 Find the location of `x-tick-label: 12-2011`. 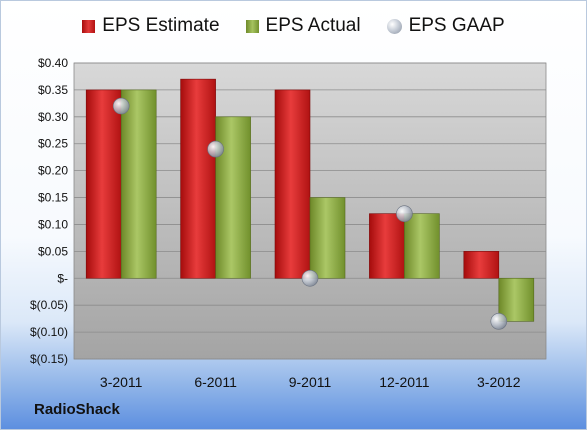

x-tick-label: 12-2011 is located at coordinates (404, 382).